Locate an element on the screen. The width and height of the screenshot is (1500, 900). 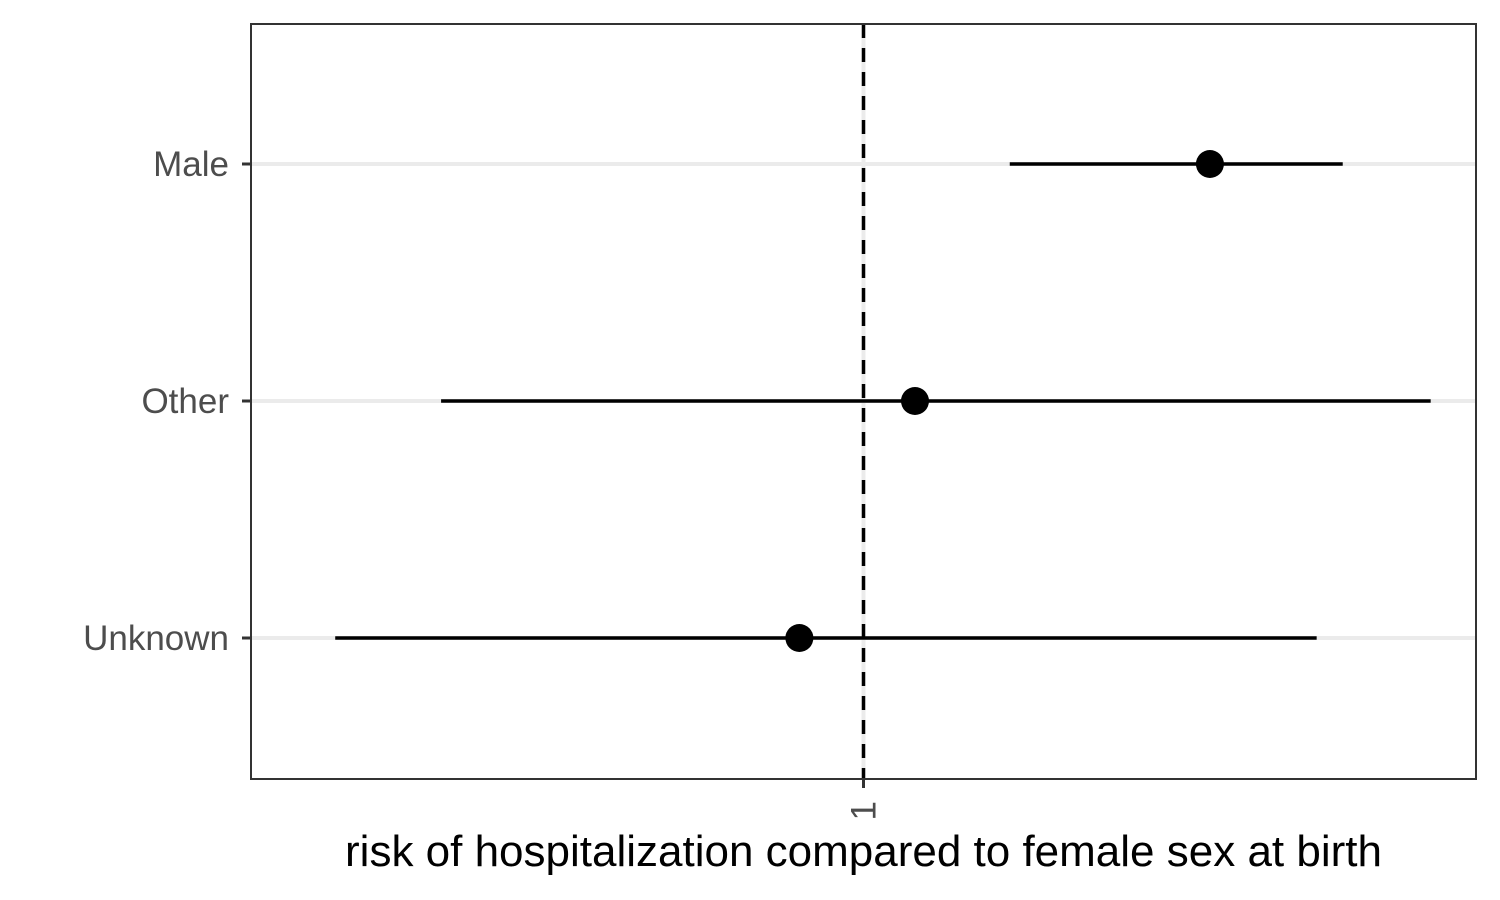
y-axis: Male Other Unknown is located at coordinates (167, 401).